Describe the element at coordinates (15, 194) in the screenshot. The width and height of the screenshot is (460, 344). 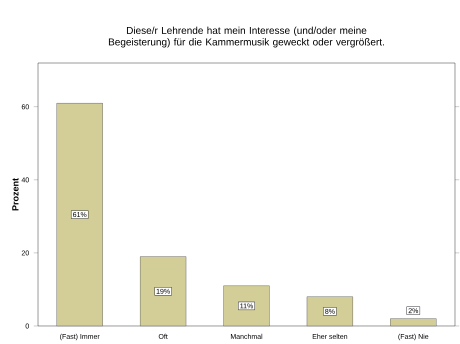
I see `y-axis-title: Prozent` at that location.